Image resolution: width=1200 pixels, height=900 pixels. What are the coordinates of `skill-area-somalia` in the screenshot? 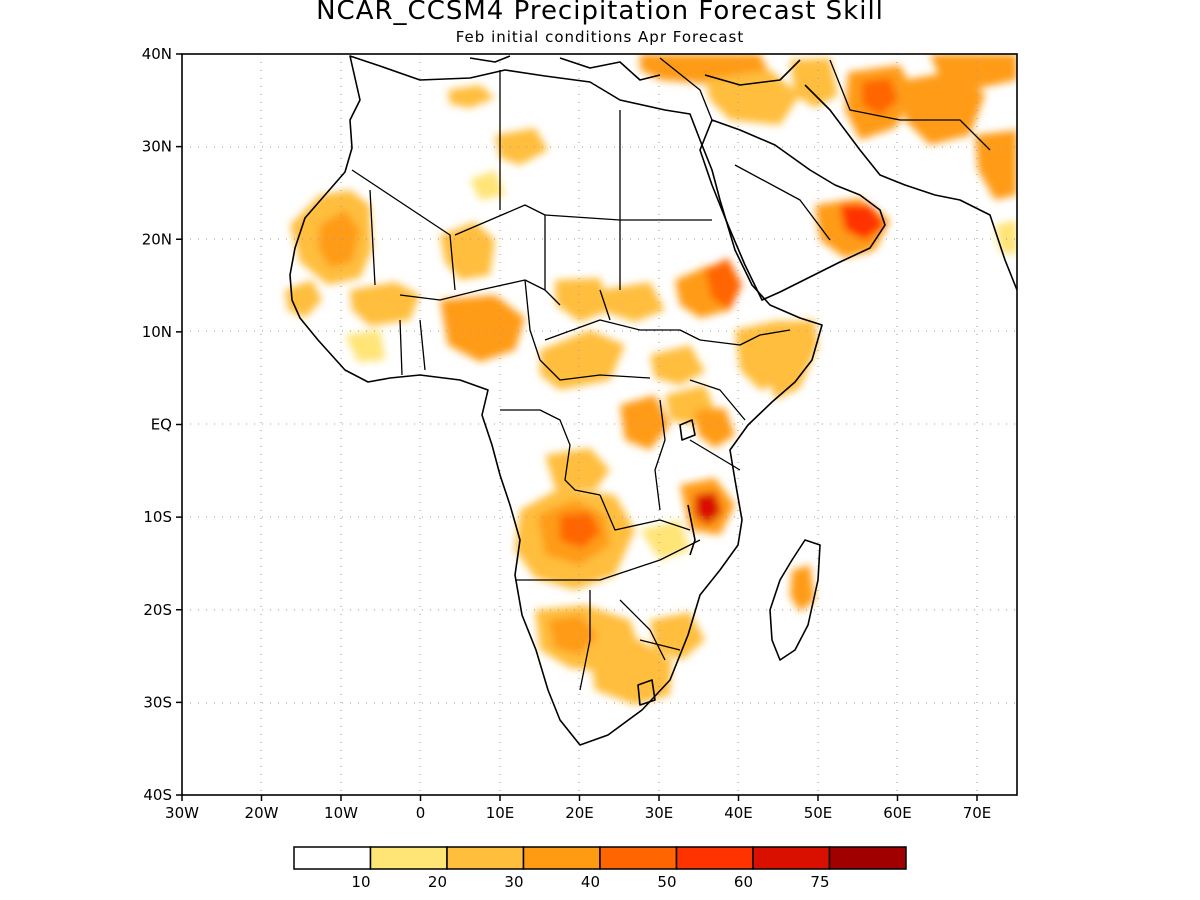 It's located at (793, 360).